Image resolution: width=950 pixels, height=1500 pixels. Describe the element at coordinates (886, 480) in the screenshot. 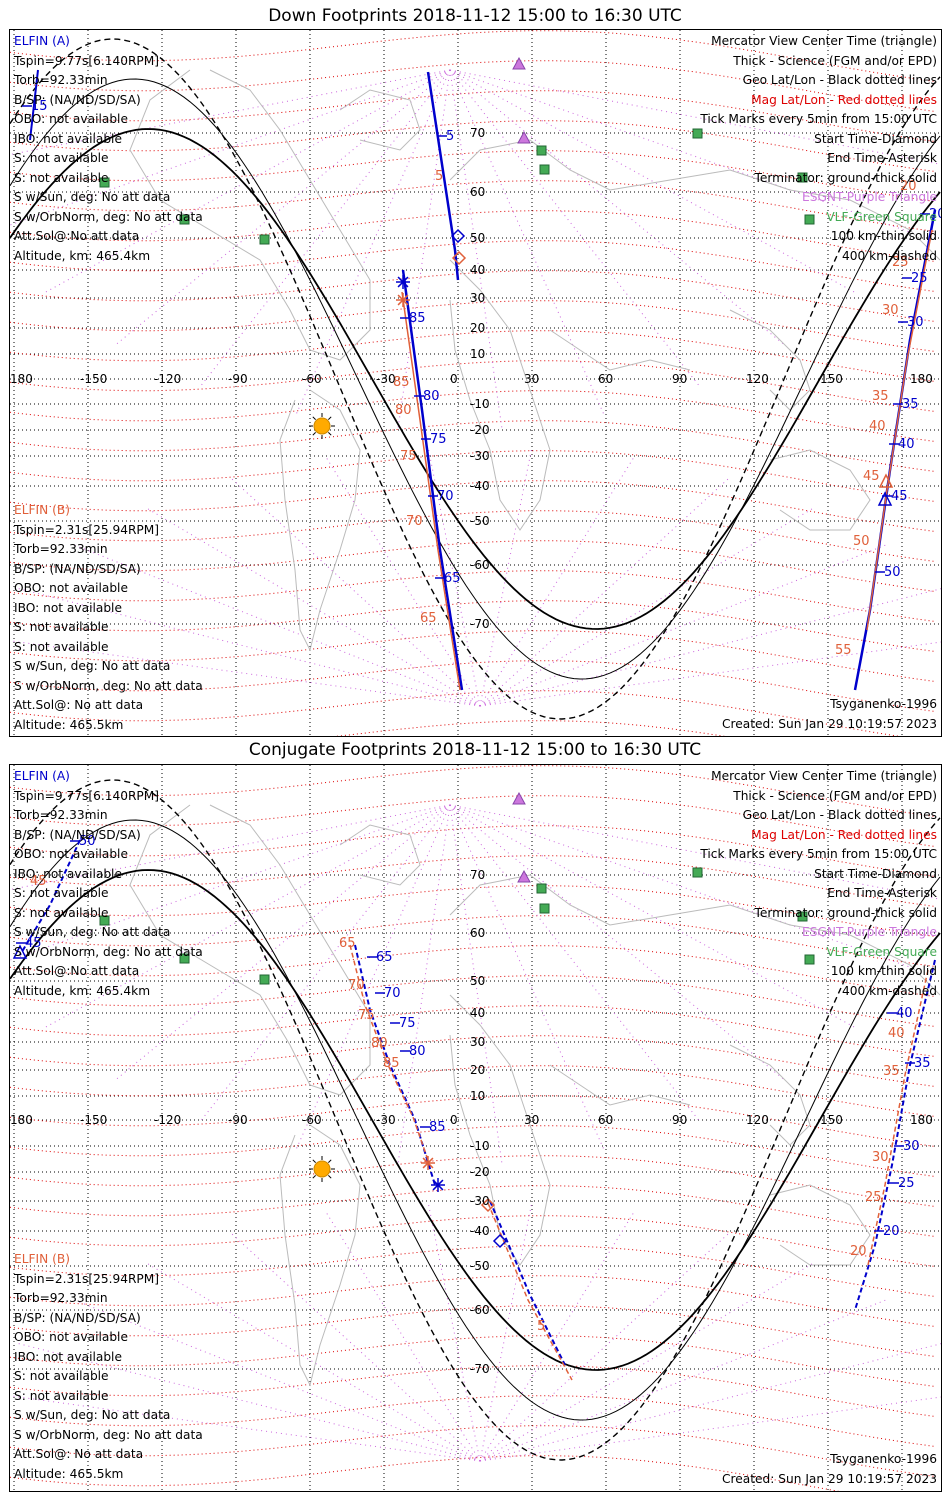

I see `center-triangle-b-icon` at that location.